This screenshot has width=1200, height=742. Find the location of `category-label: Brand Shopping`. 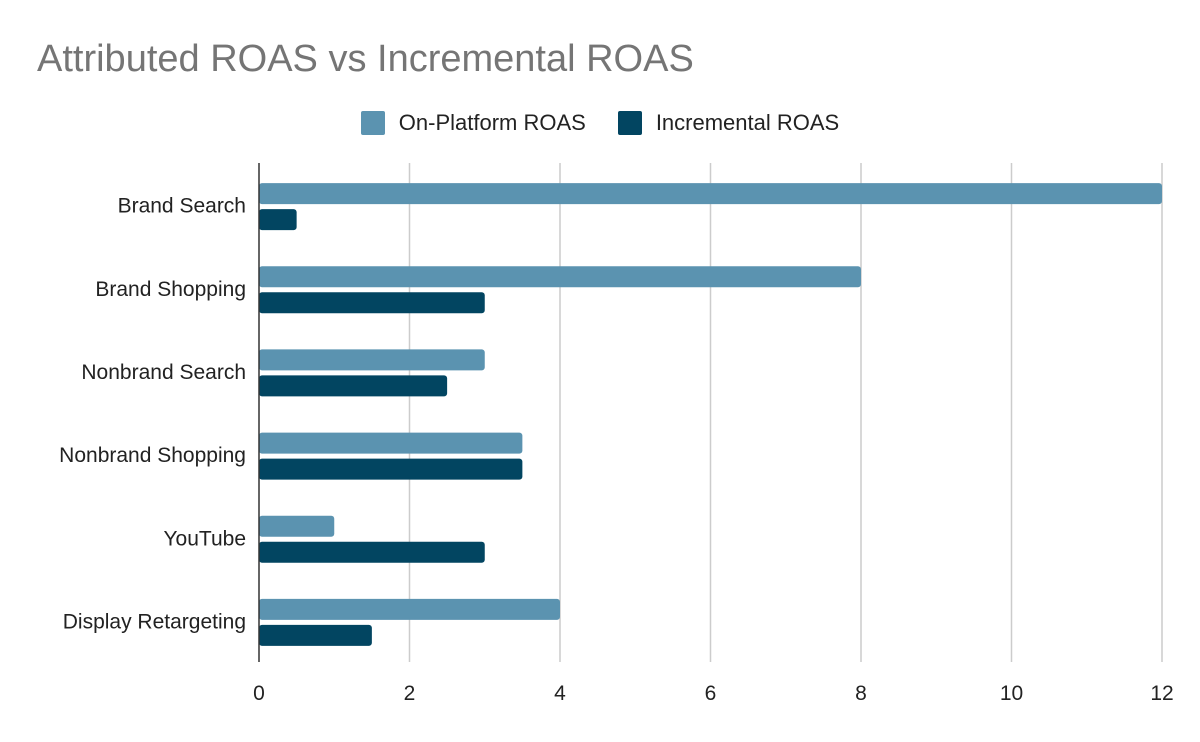

category-label: Brand Shopping is located at coordinates (170, 289).